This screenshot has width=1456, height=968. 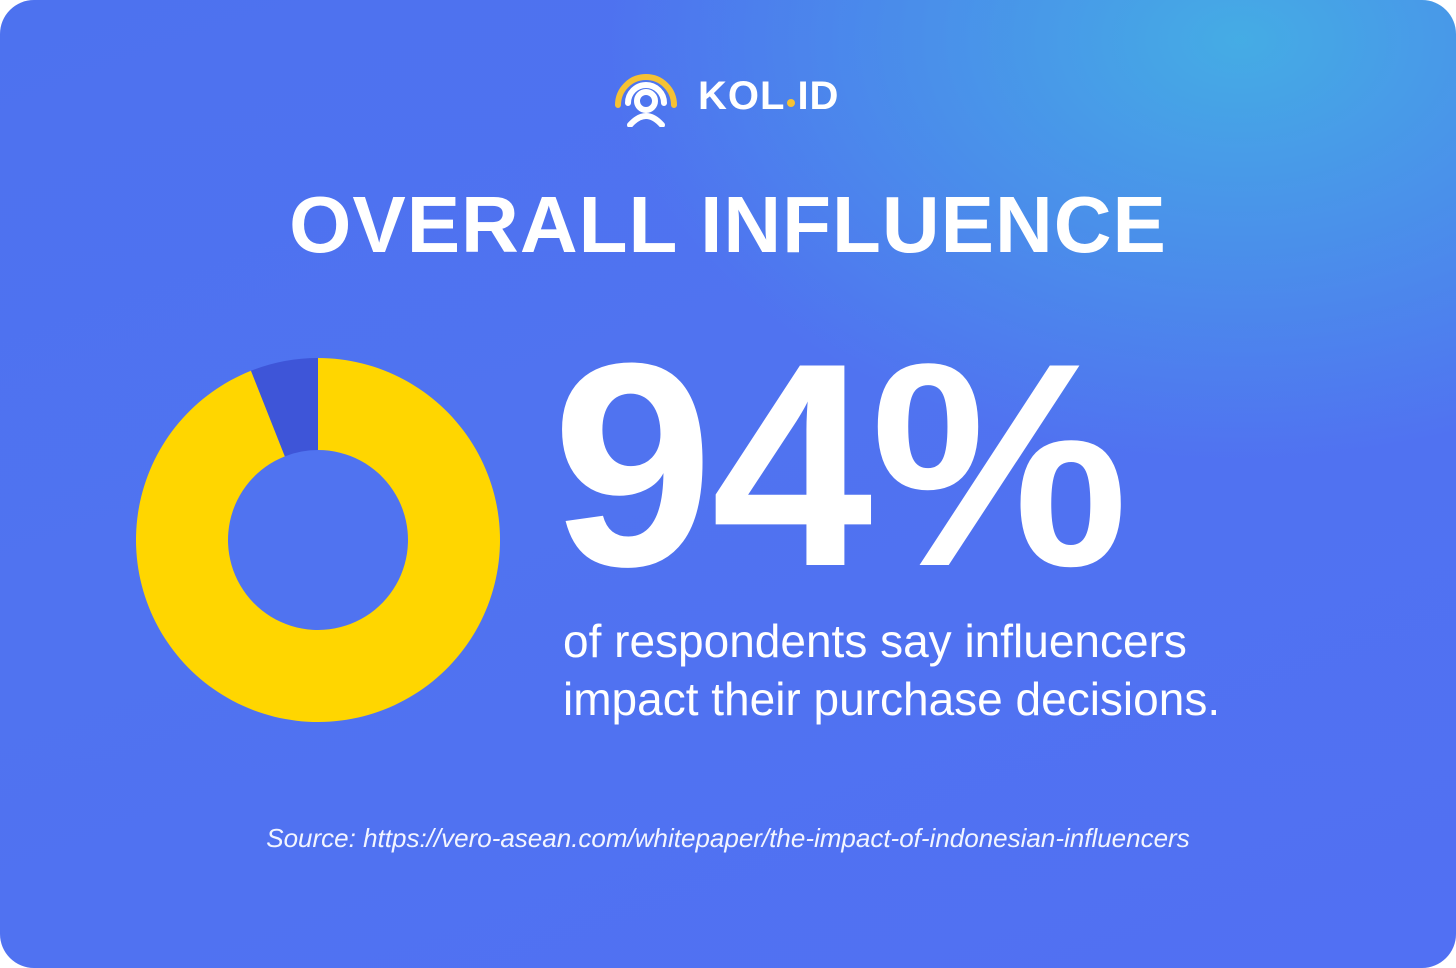 I want to click on caption-line-2: impact their purchase decisions., so click(x=892, y=699).